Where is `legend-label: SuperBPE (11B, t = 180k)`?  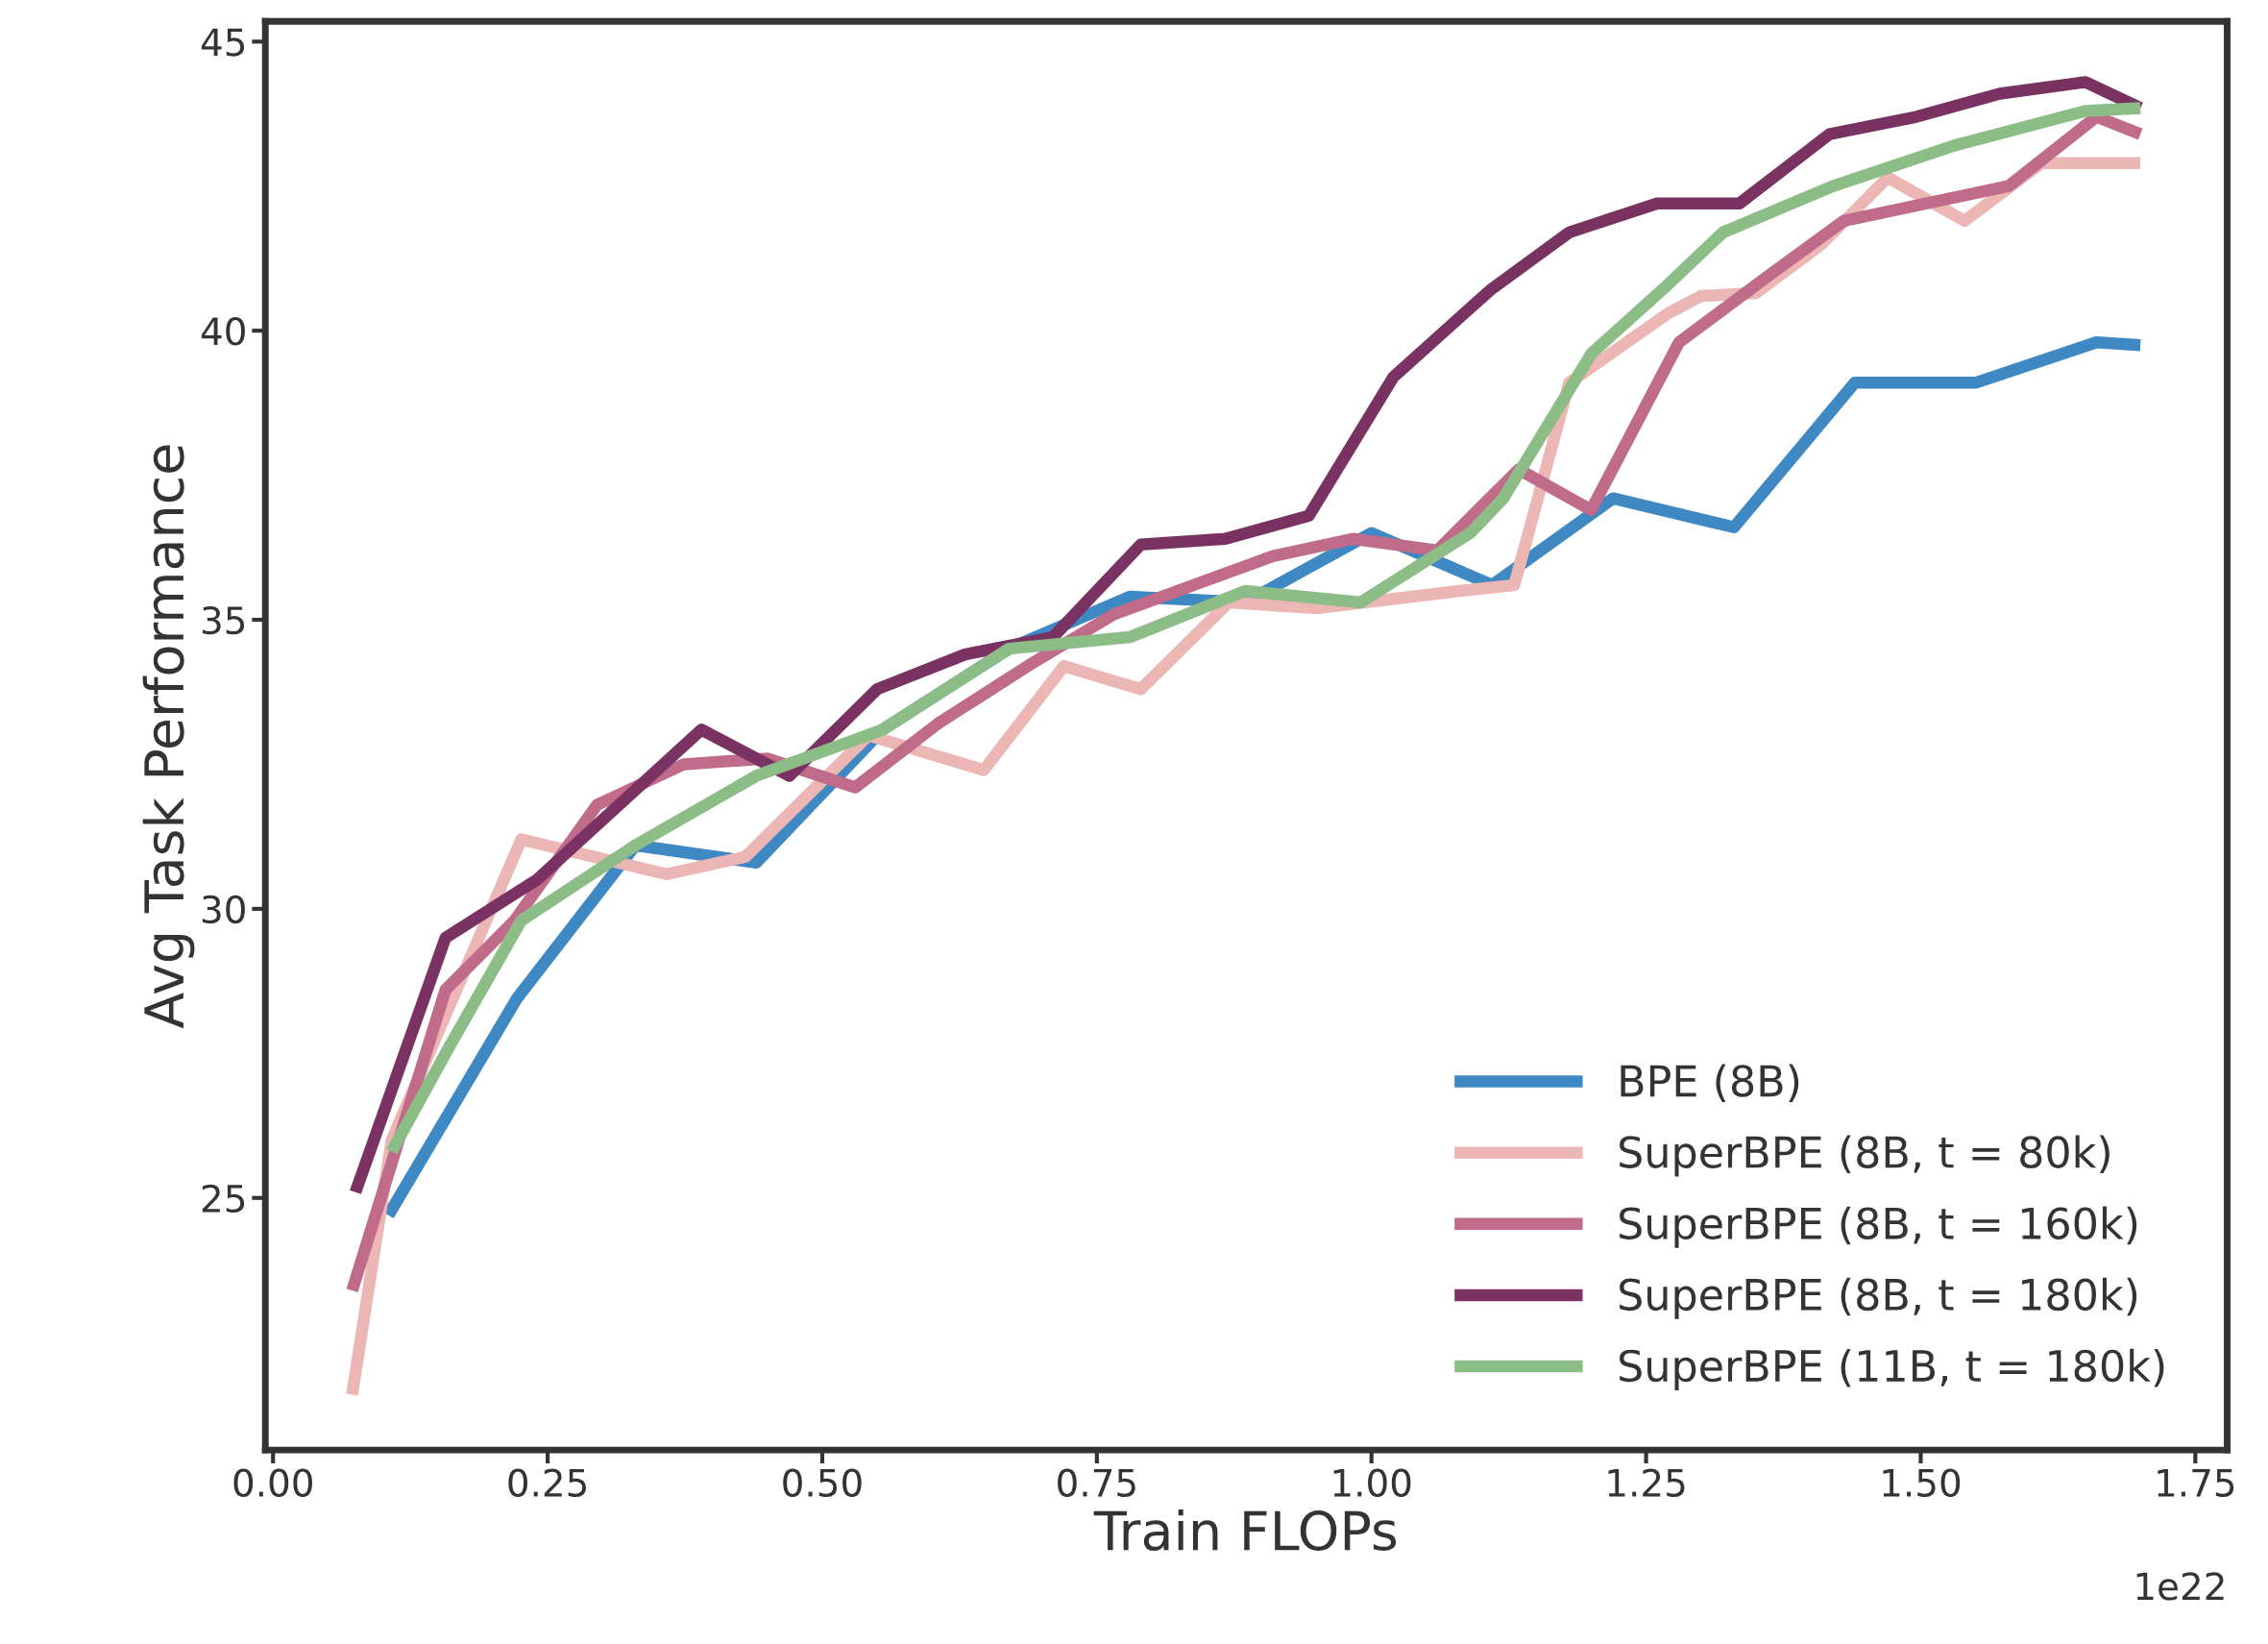
legend-label: SuperBPE (11B, t = 180k) is located at coordinates (1892, 1369).